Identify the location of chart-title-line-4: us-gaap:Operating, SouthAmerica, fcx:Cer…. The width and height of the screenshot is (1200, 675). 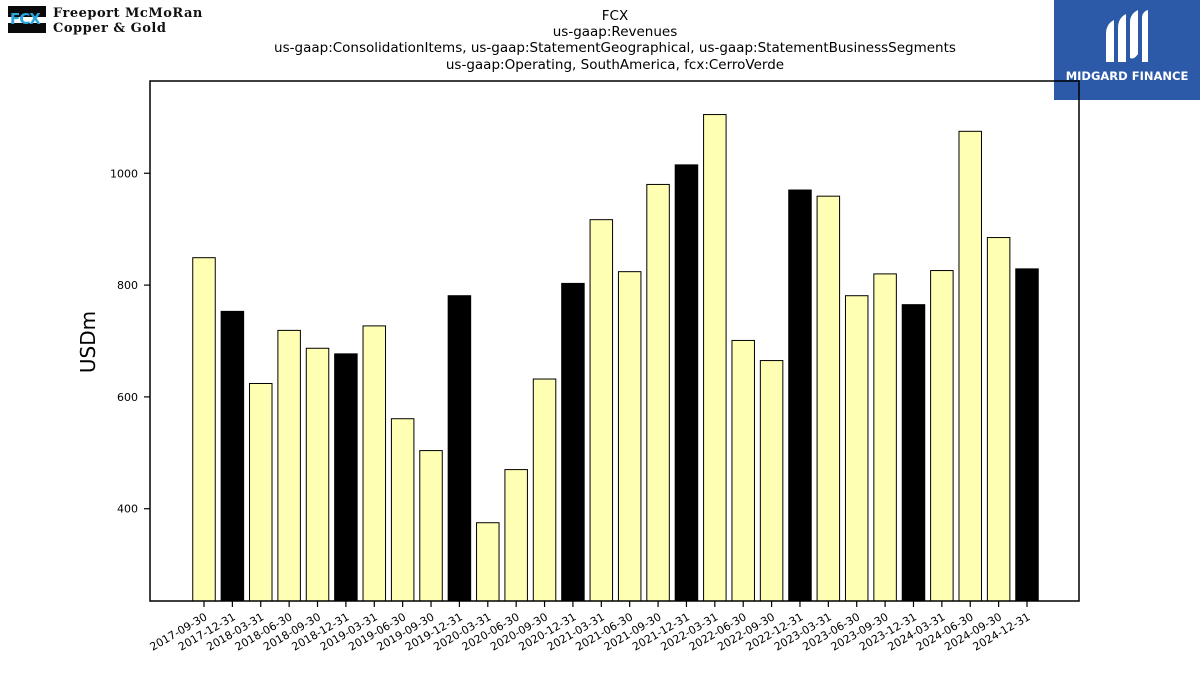
(615, 65).